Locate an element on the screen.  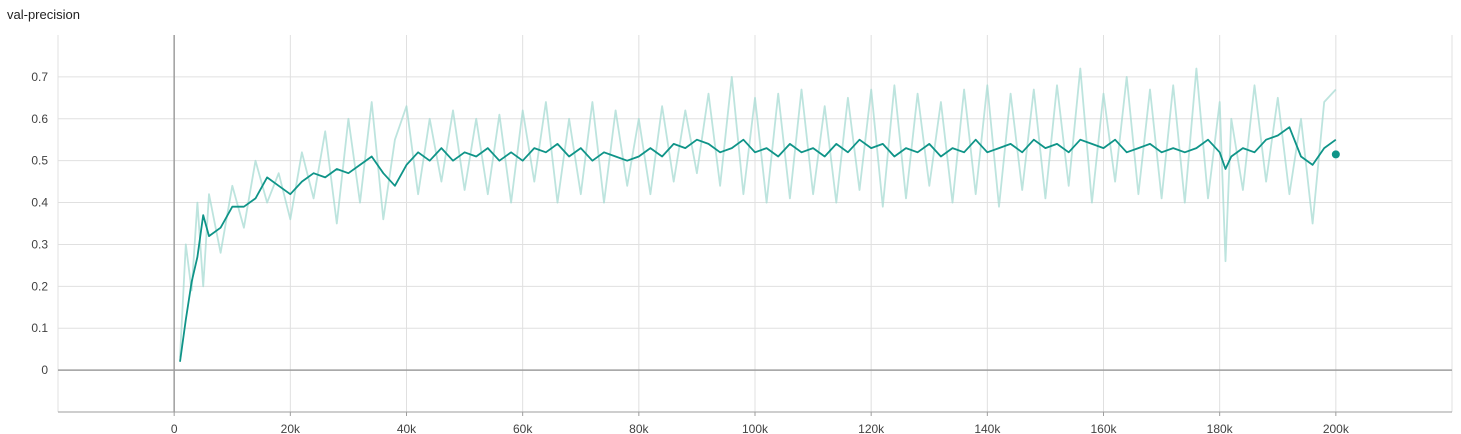
x-tick-label: 0 is located at coordinates (174, 428).